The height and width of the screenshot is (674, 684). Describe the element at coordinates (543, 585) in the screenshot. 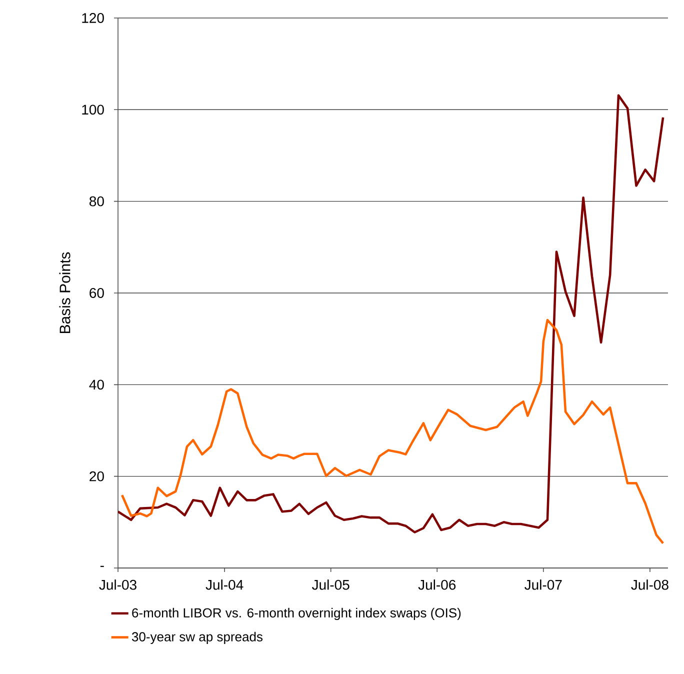

I see `x-tick-label: Jul-07` at that location.